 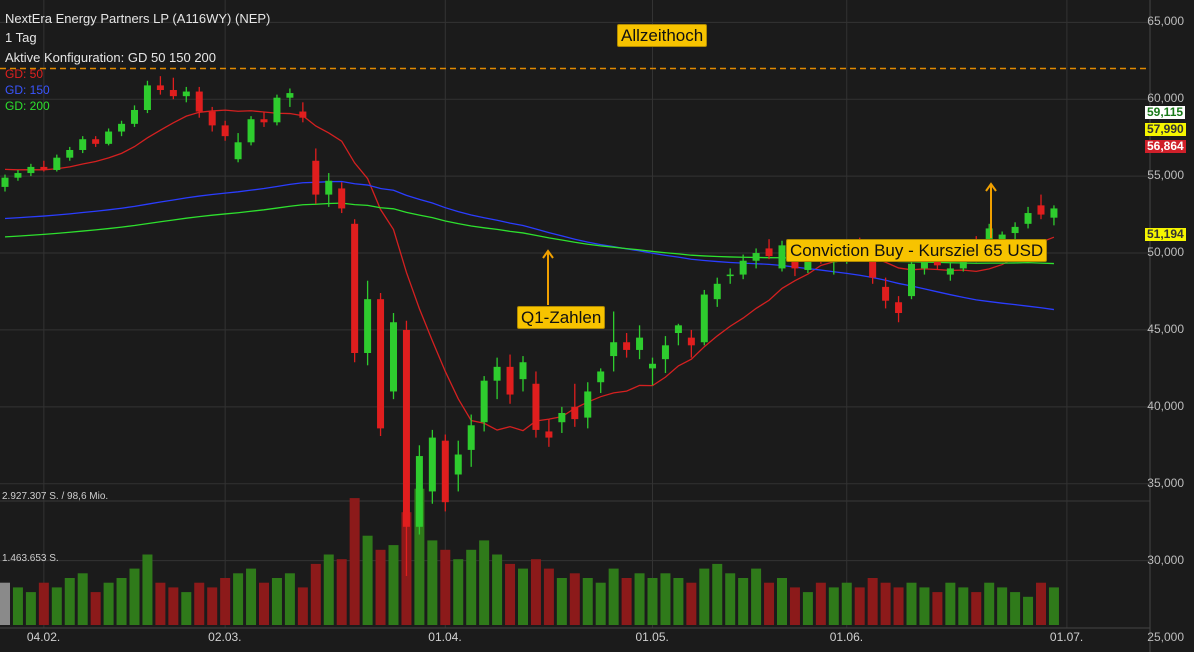 What do you see at coordinates (1165, 129) in the screenshot?
I see `price-badge: 57,990` at bounding box center [1165, 129].